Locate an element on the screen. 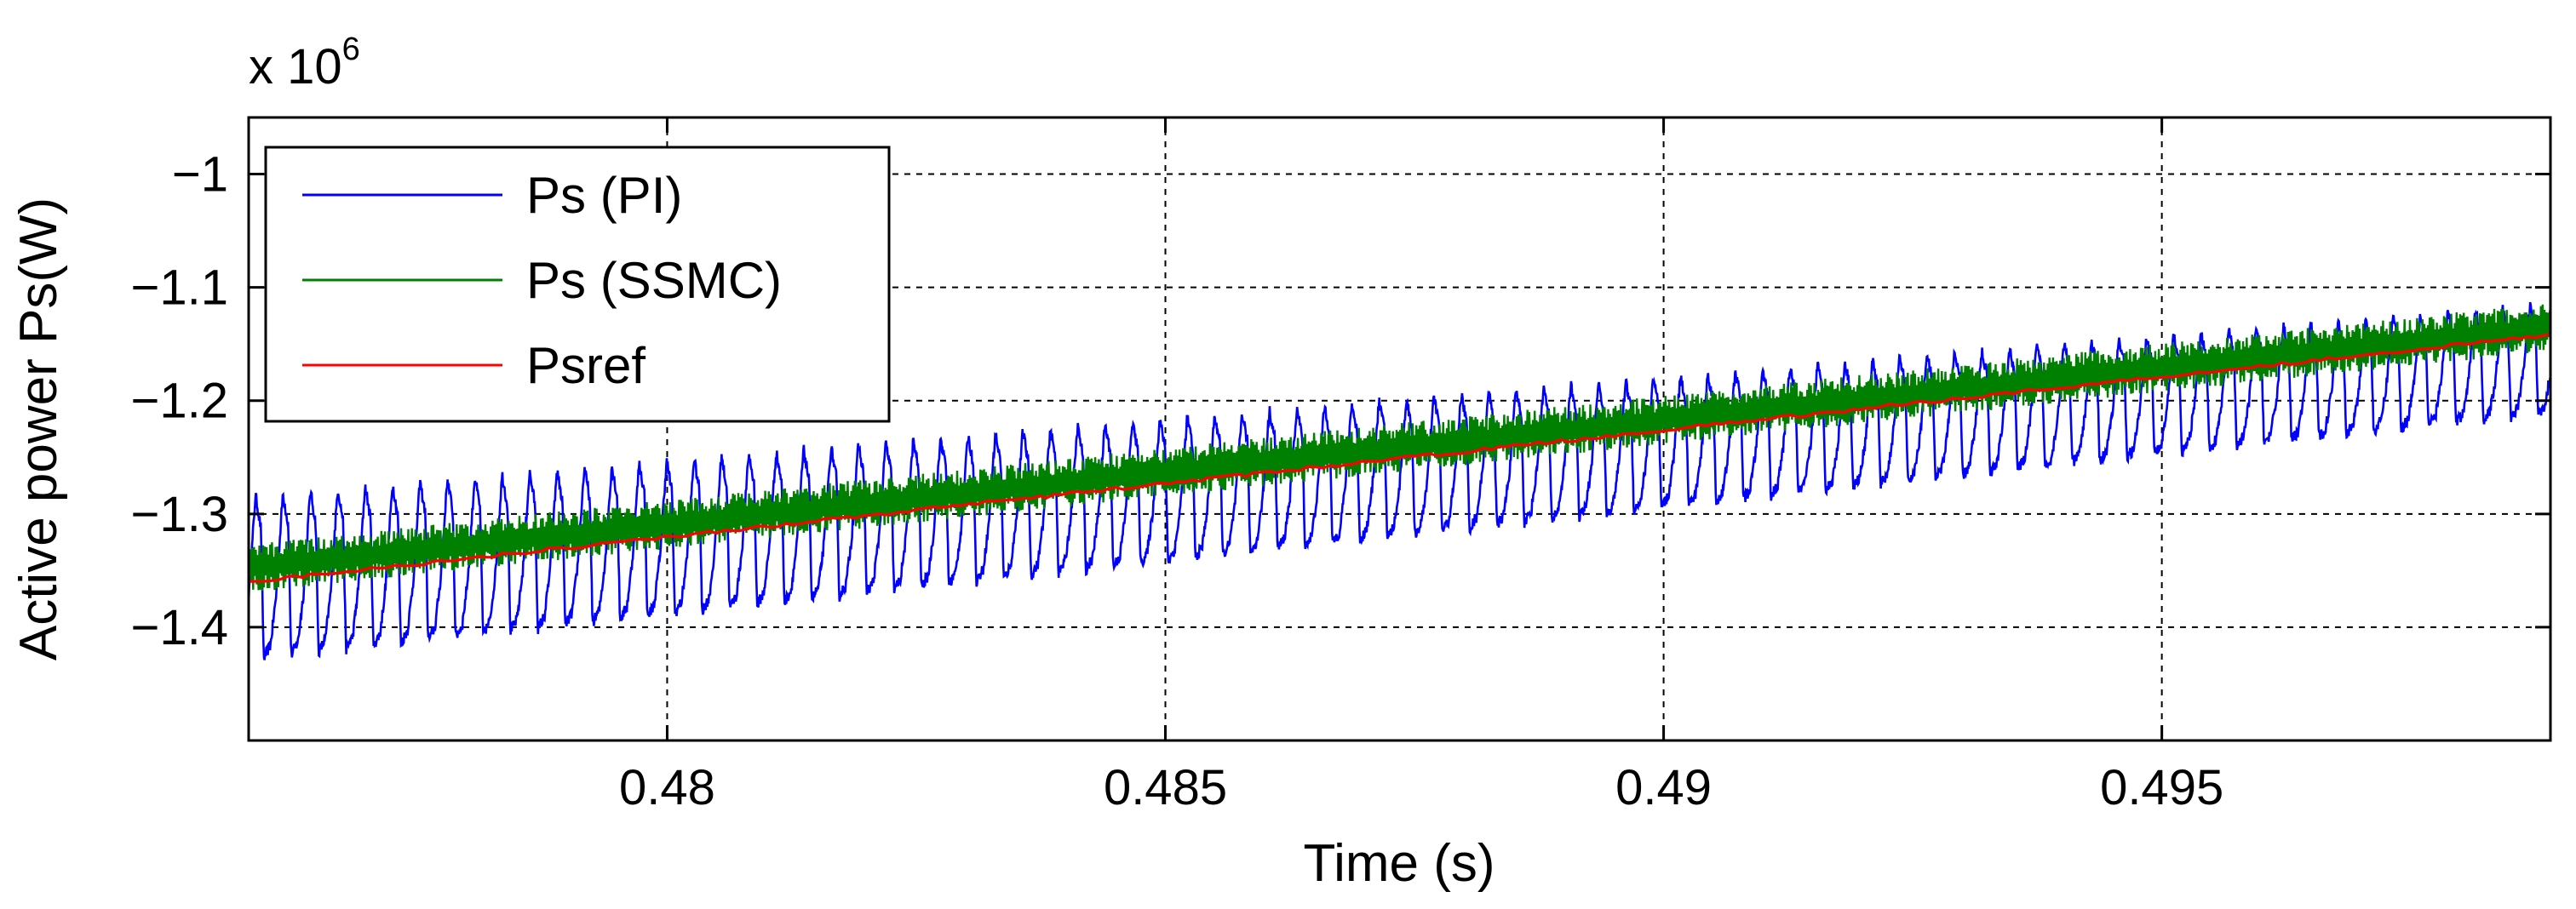 The height and width of the screenshot is (909, 2576). y-tick-label: −1.4 is located at coordinates (180, 627).